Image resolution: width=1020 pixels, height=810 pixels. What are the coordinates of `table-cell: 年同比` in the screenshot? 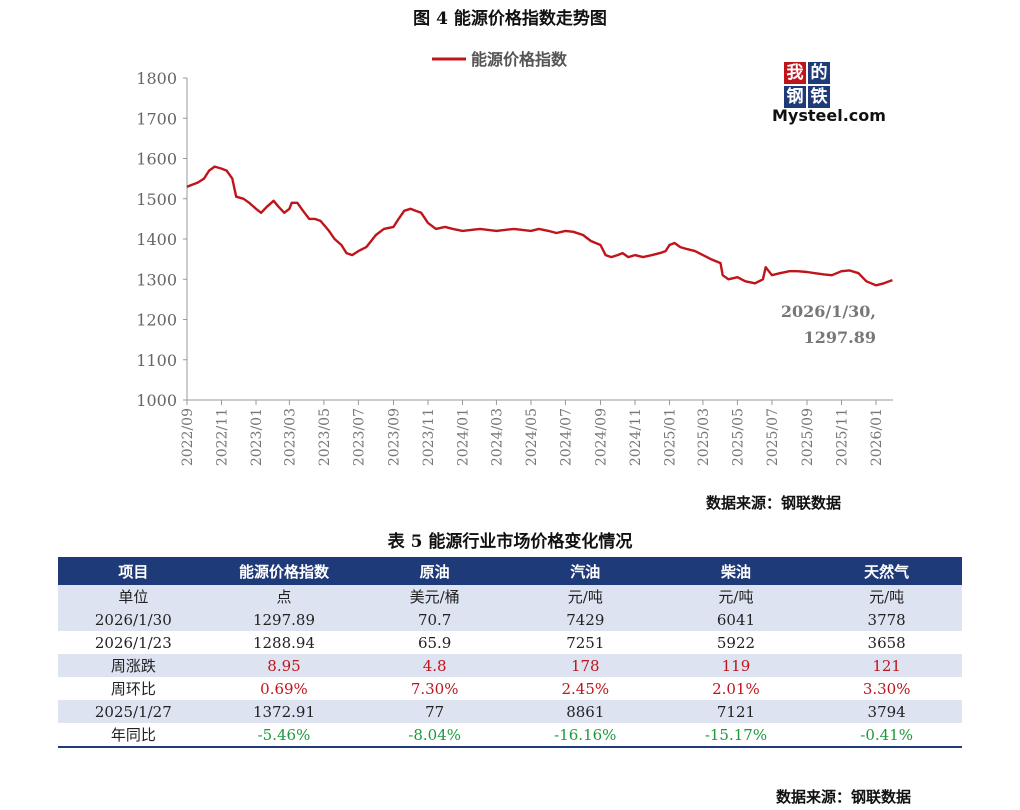 It's located at (133, 735).